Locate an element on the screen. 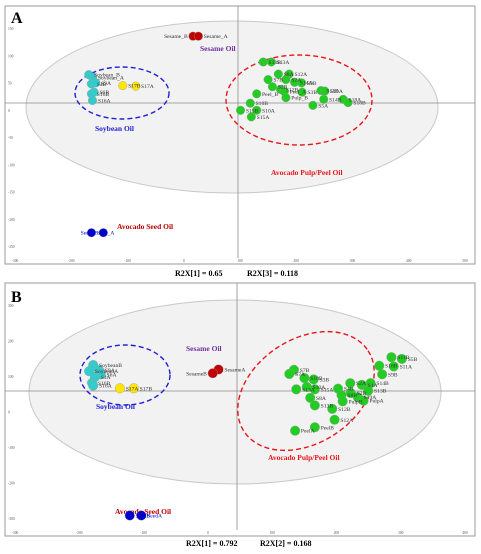 The height and width of the screenshot is (554, 481). x-tick-label: 200 is located at coordinates (337, 533).